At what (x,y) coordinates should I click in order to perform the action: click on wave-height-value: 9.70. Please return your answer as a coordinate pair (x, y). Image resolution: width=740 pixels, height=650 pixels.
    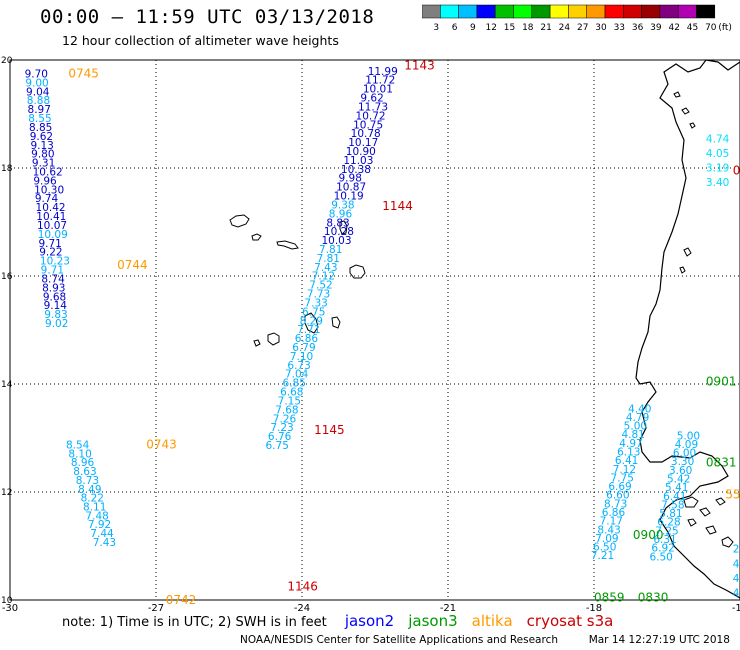
    Looking at the image, I should click on (36, 75).